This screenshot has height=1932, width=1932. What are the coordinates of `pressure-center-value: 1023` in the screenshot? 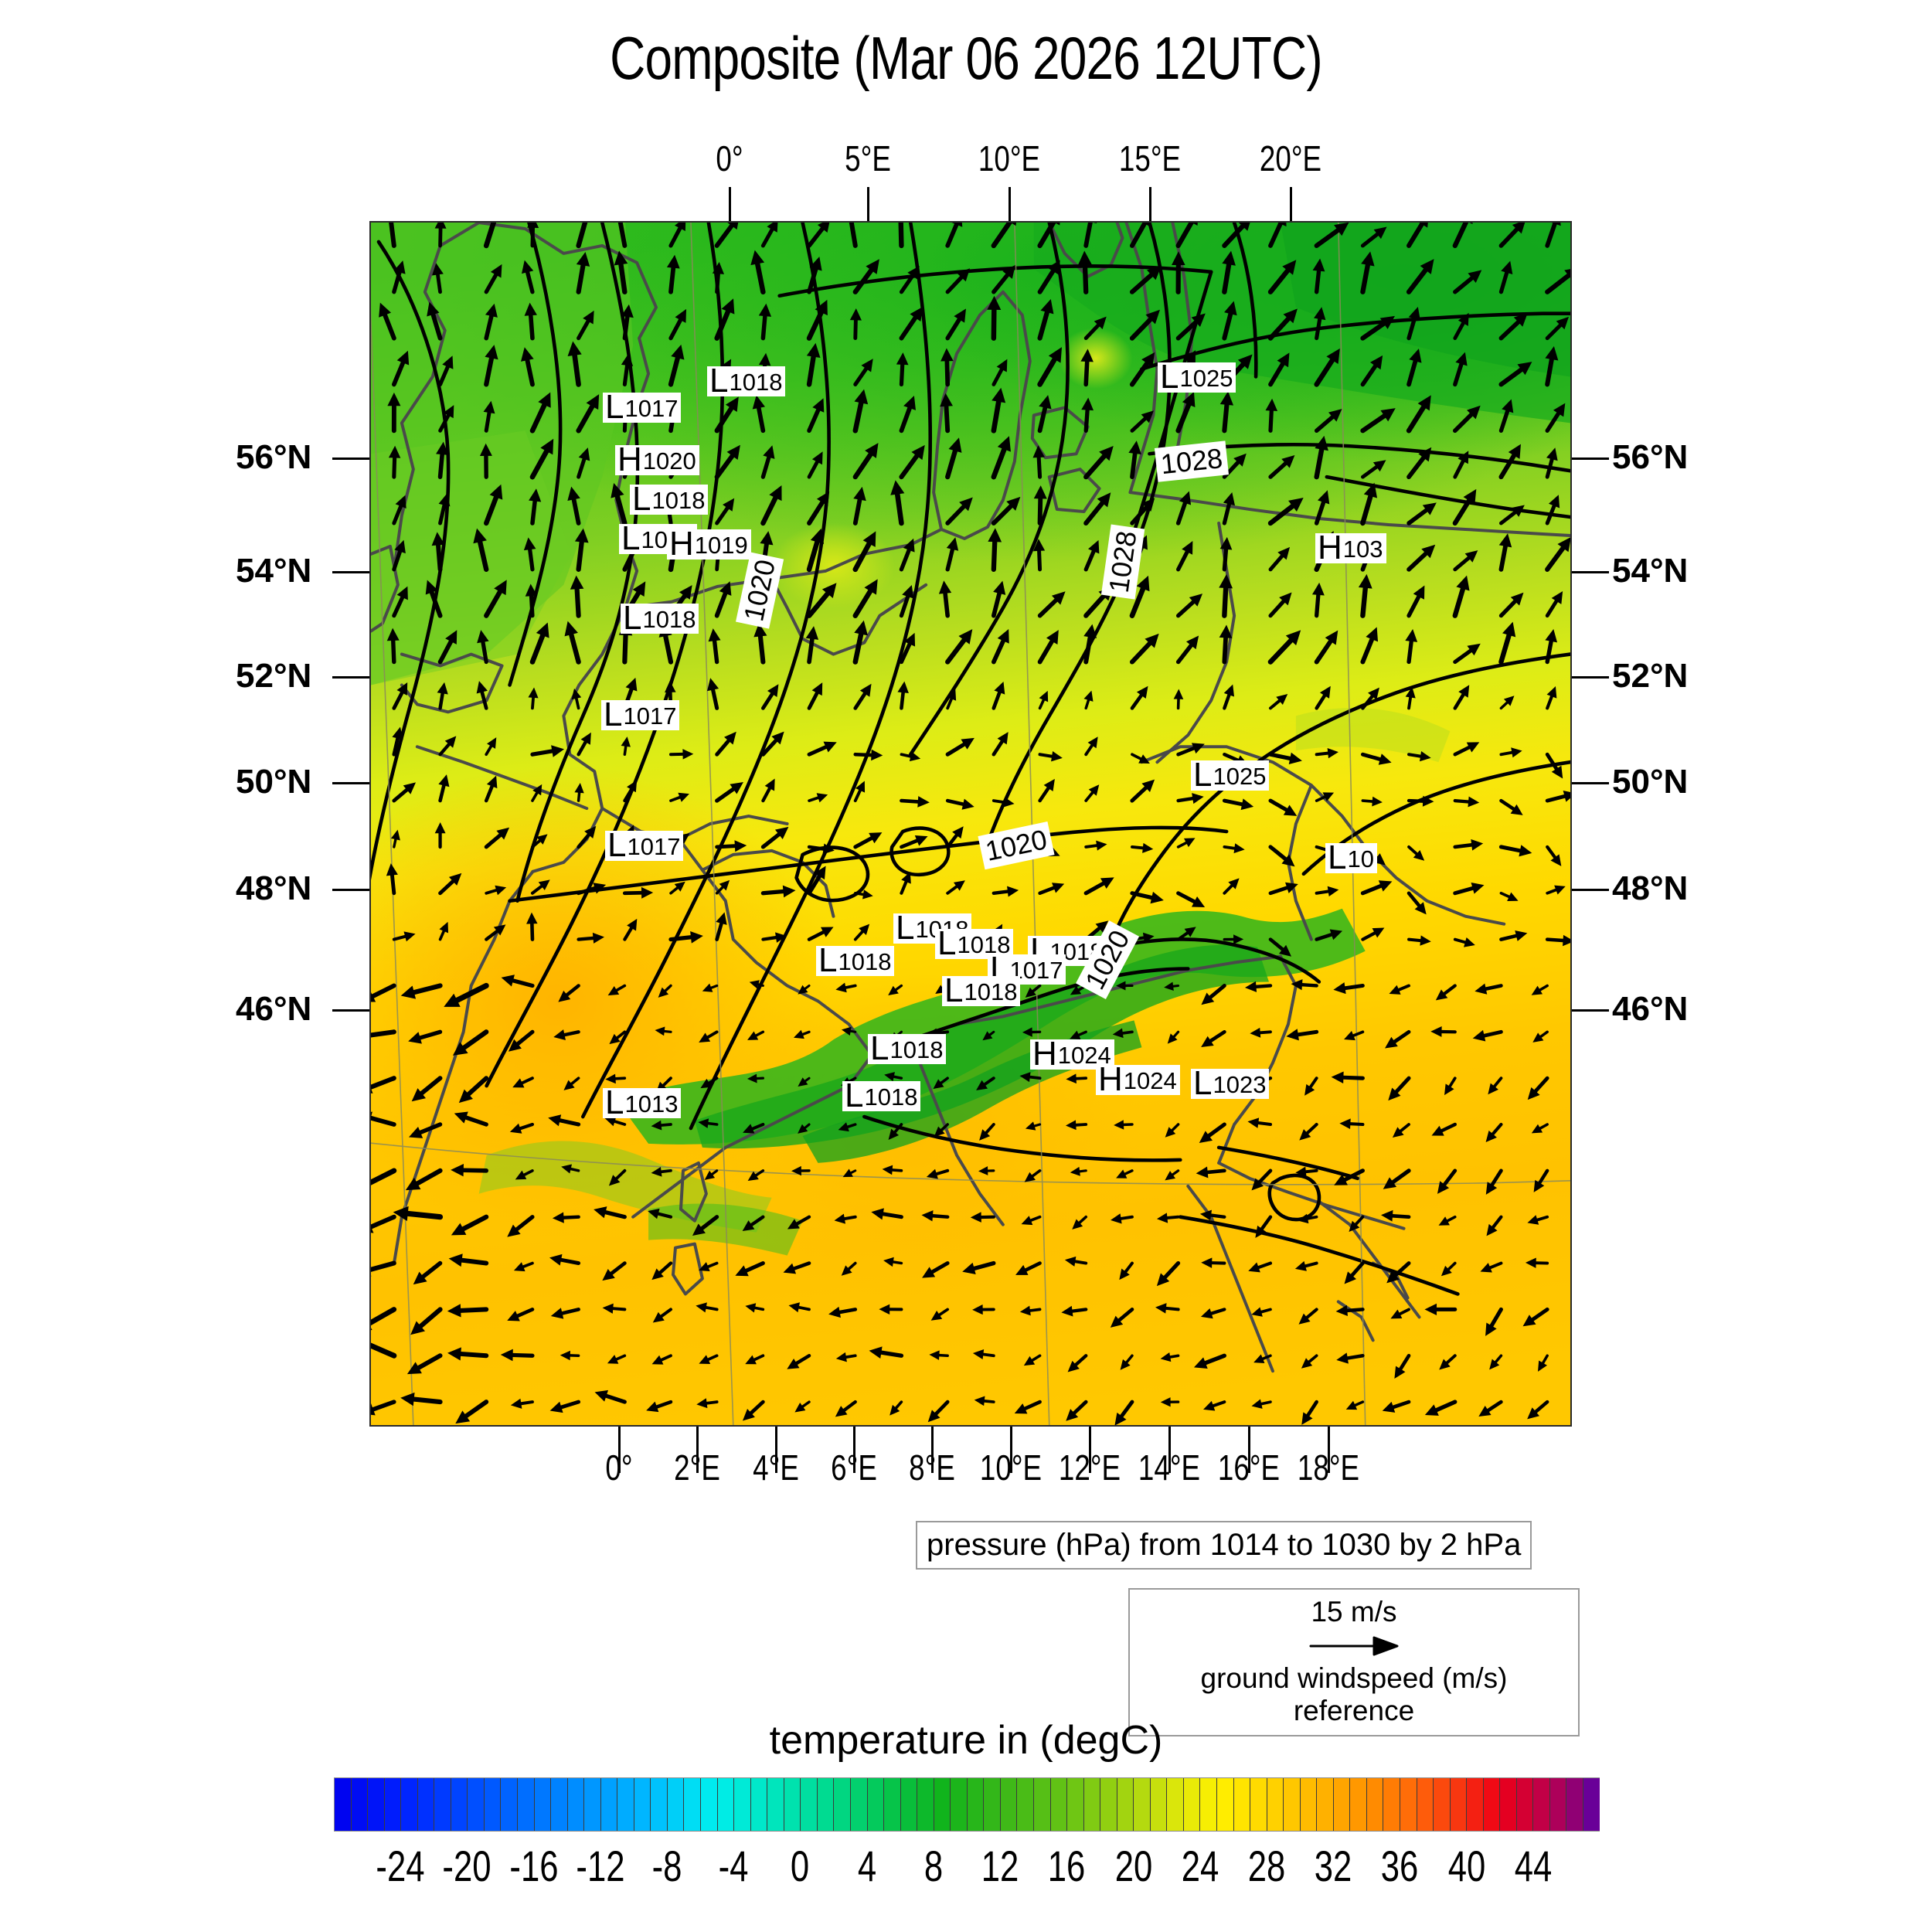 It's located at (1240, 1085).